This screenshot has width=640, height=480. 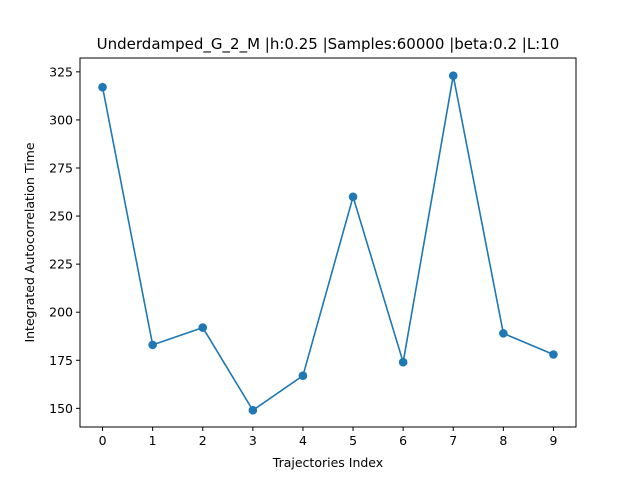 I want to click on x-tick-label: 6, so click(x=403, y=440).